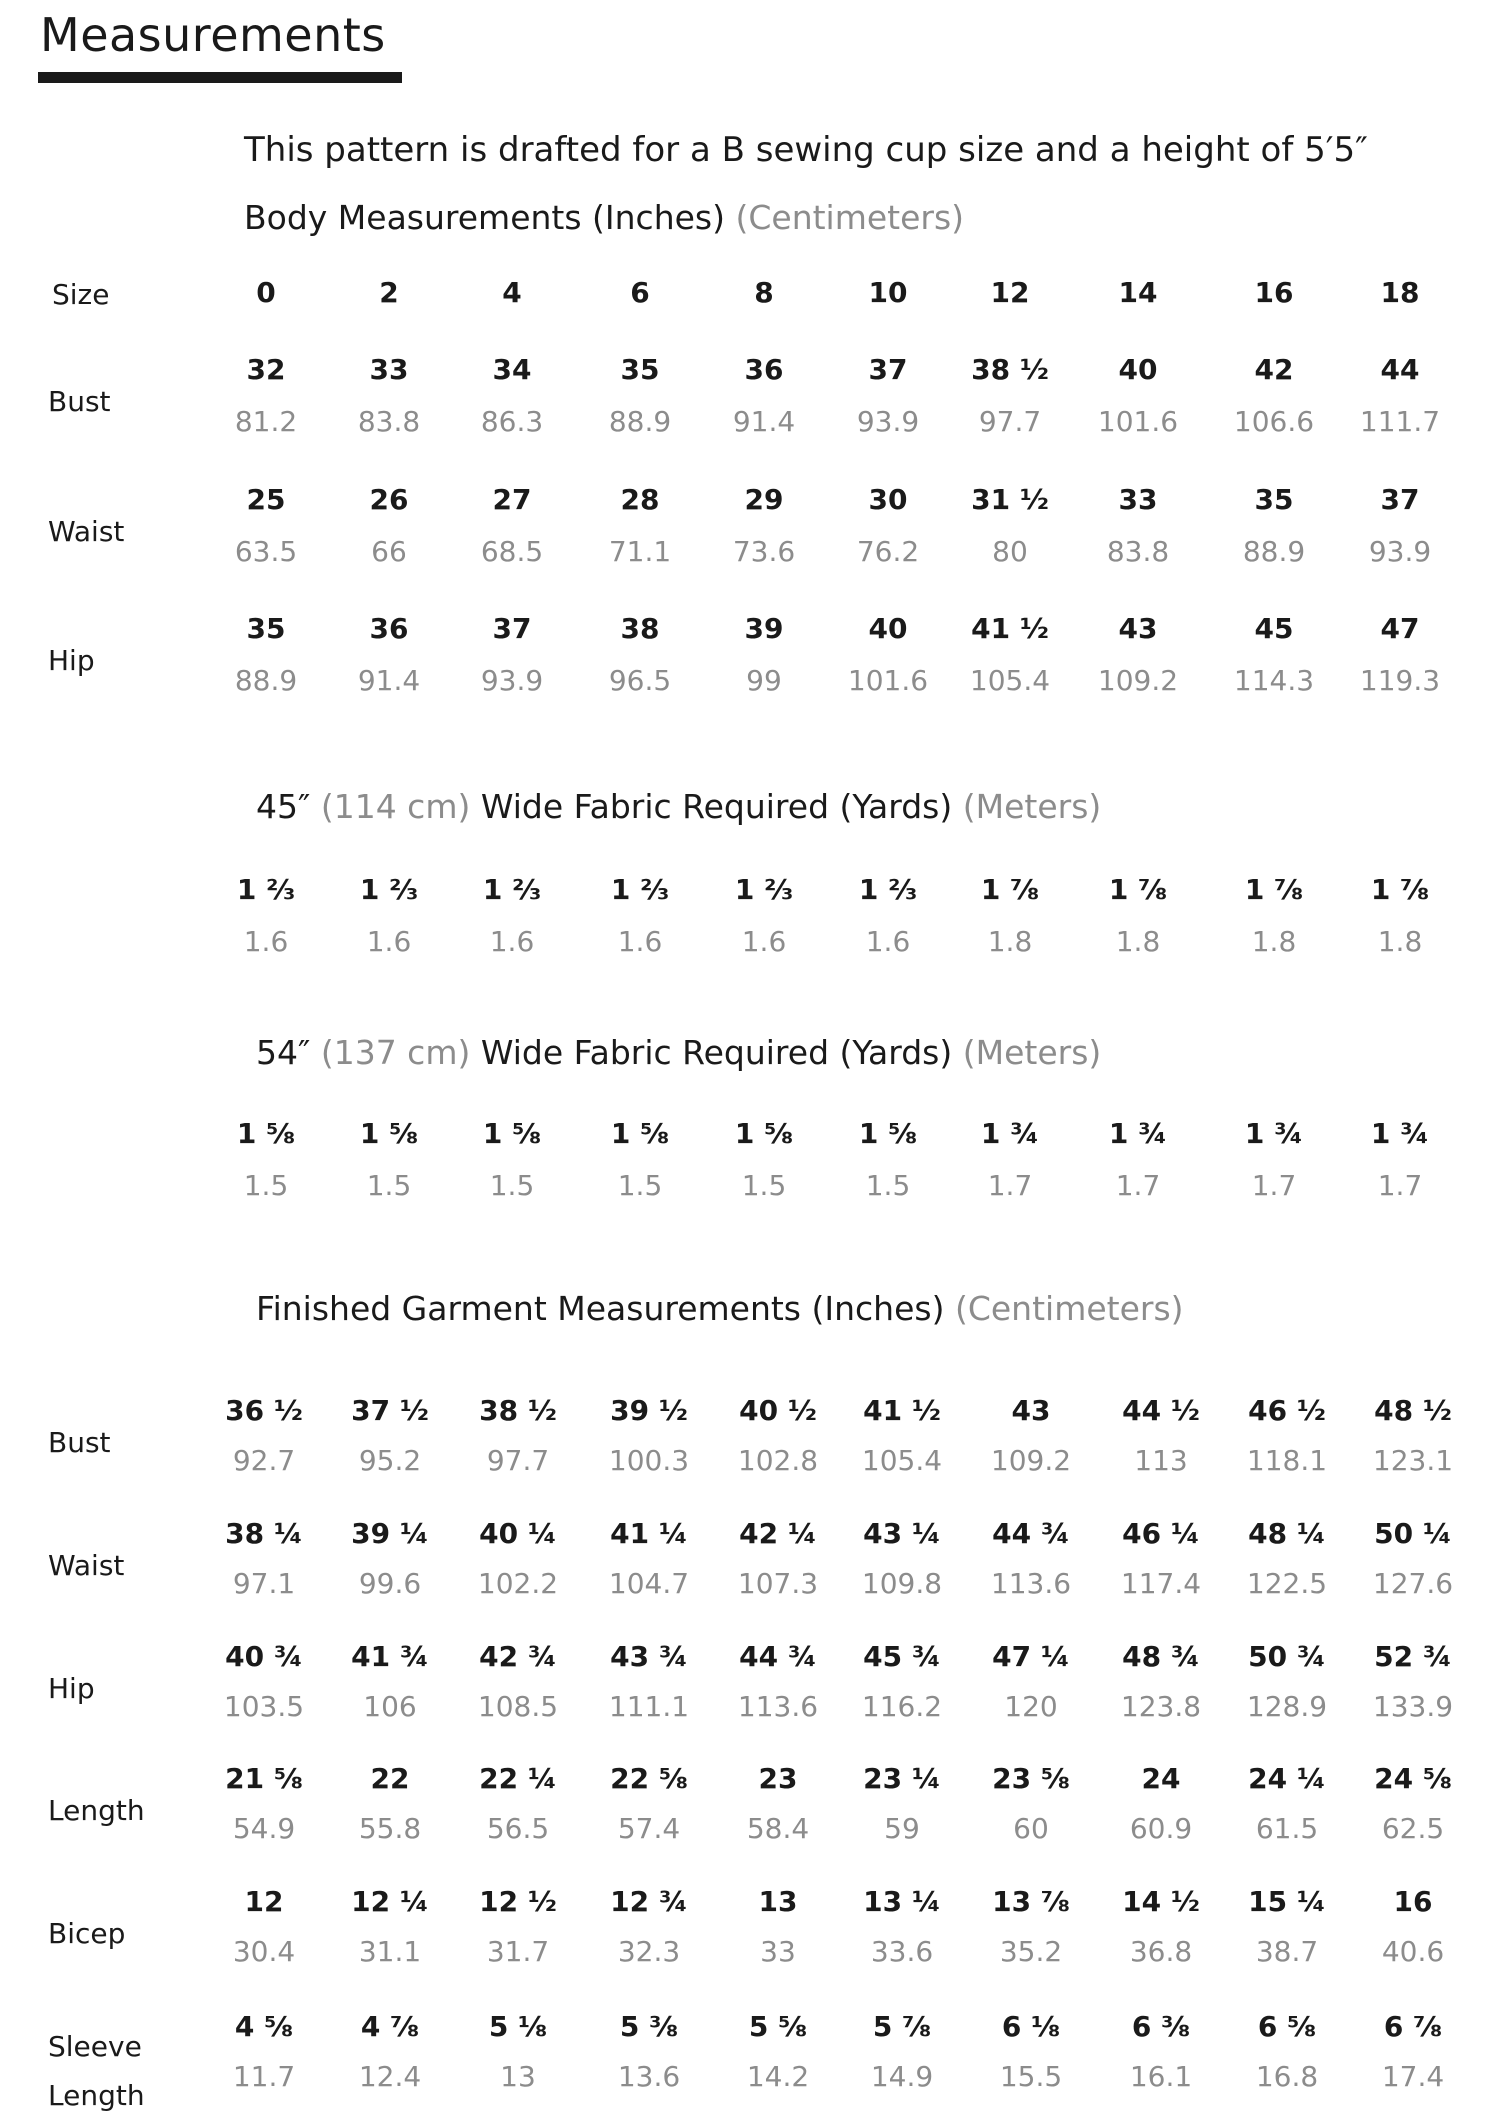  Describe the element at coordinates (850, 217) in the screenshot. I see `heading-metric: (Centimeters)` at that location.